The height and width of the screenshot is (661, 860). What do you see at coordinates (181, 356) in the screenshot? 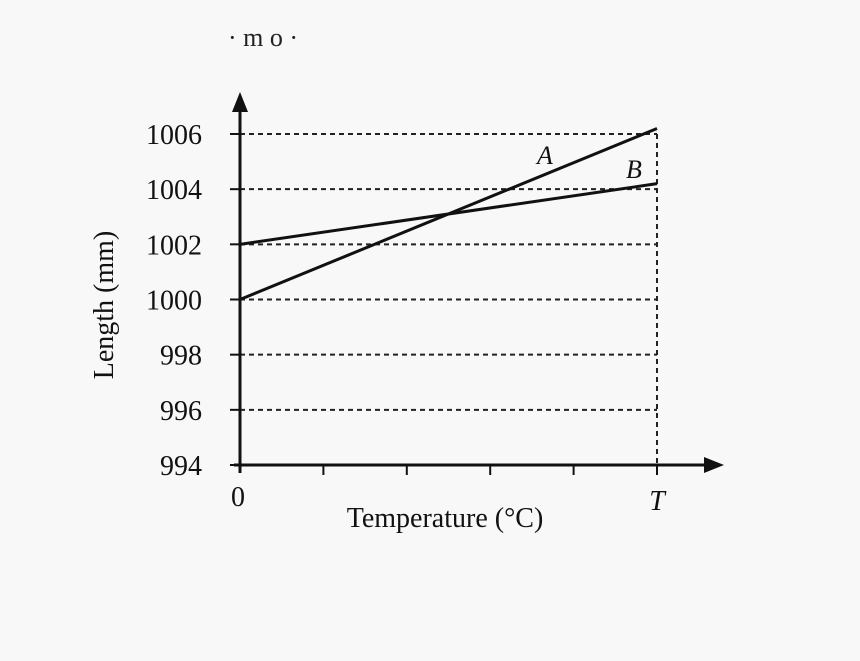
I see `y-tick-label-998: 998` at bounding box center [181, 356].